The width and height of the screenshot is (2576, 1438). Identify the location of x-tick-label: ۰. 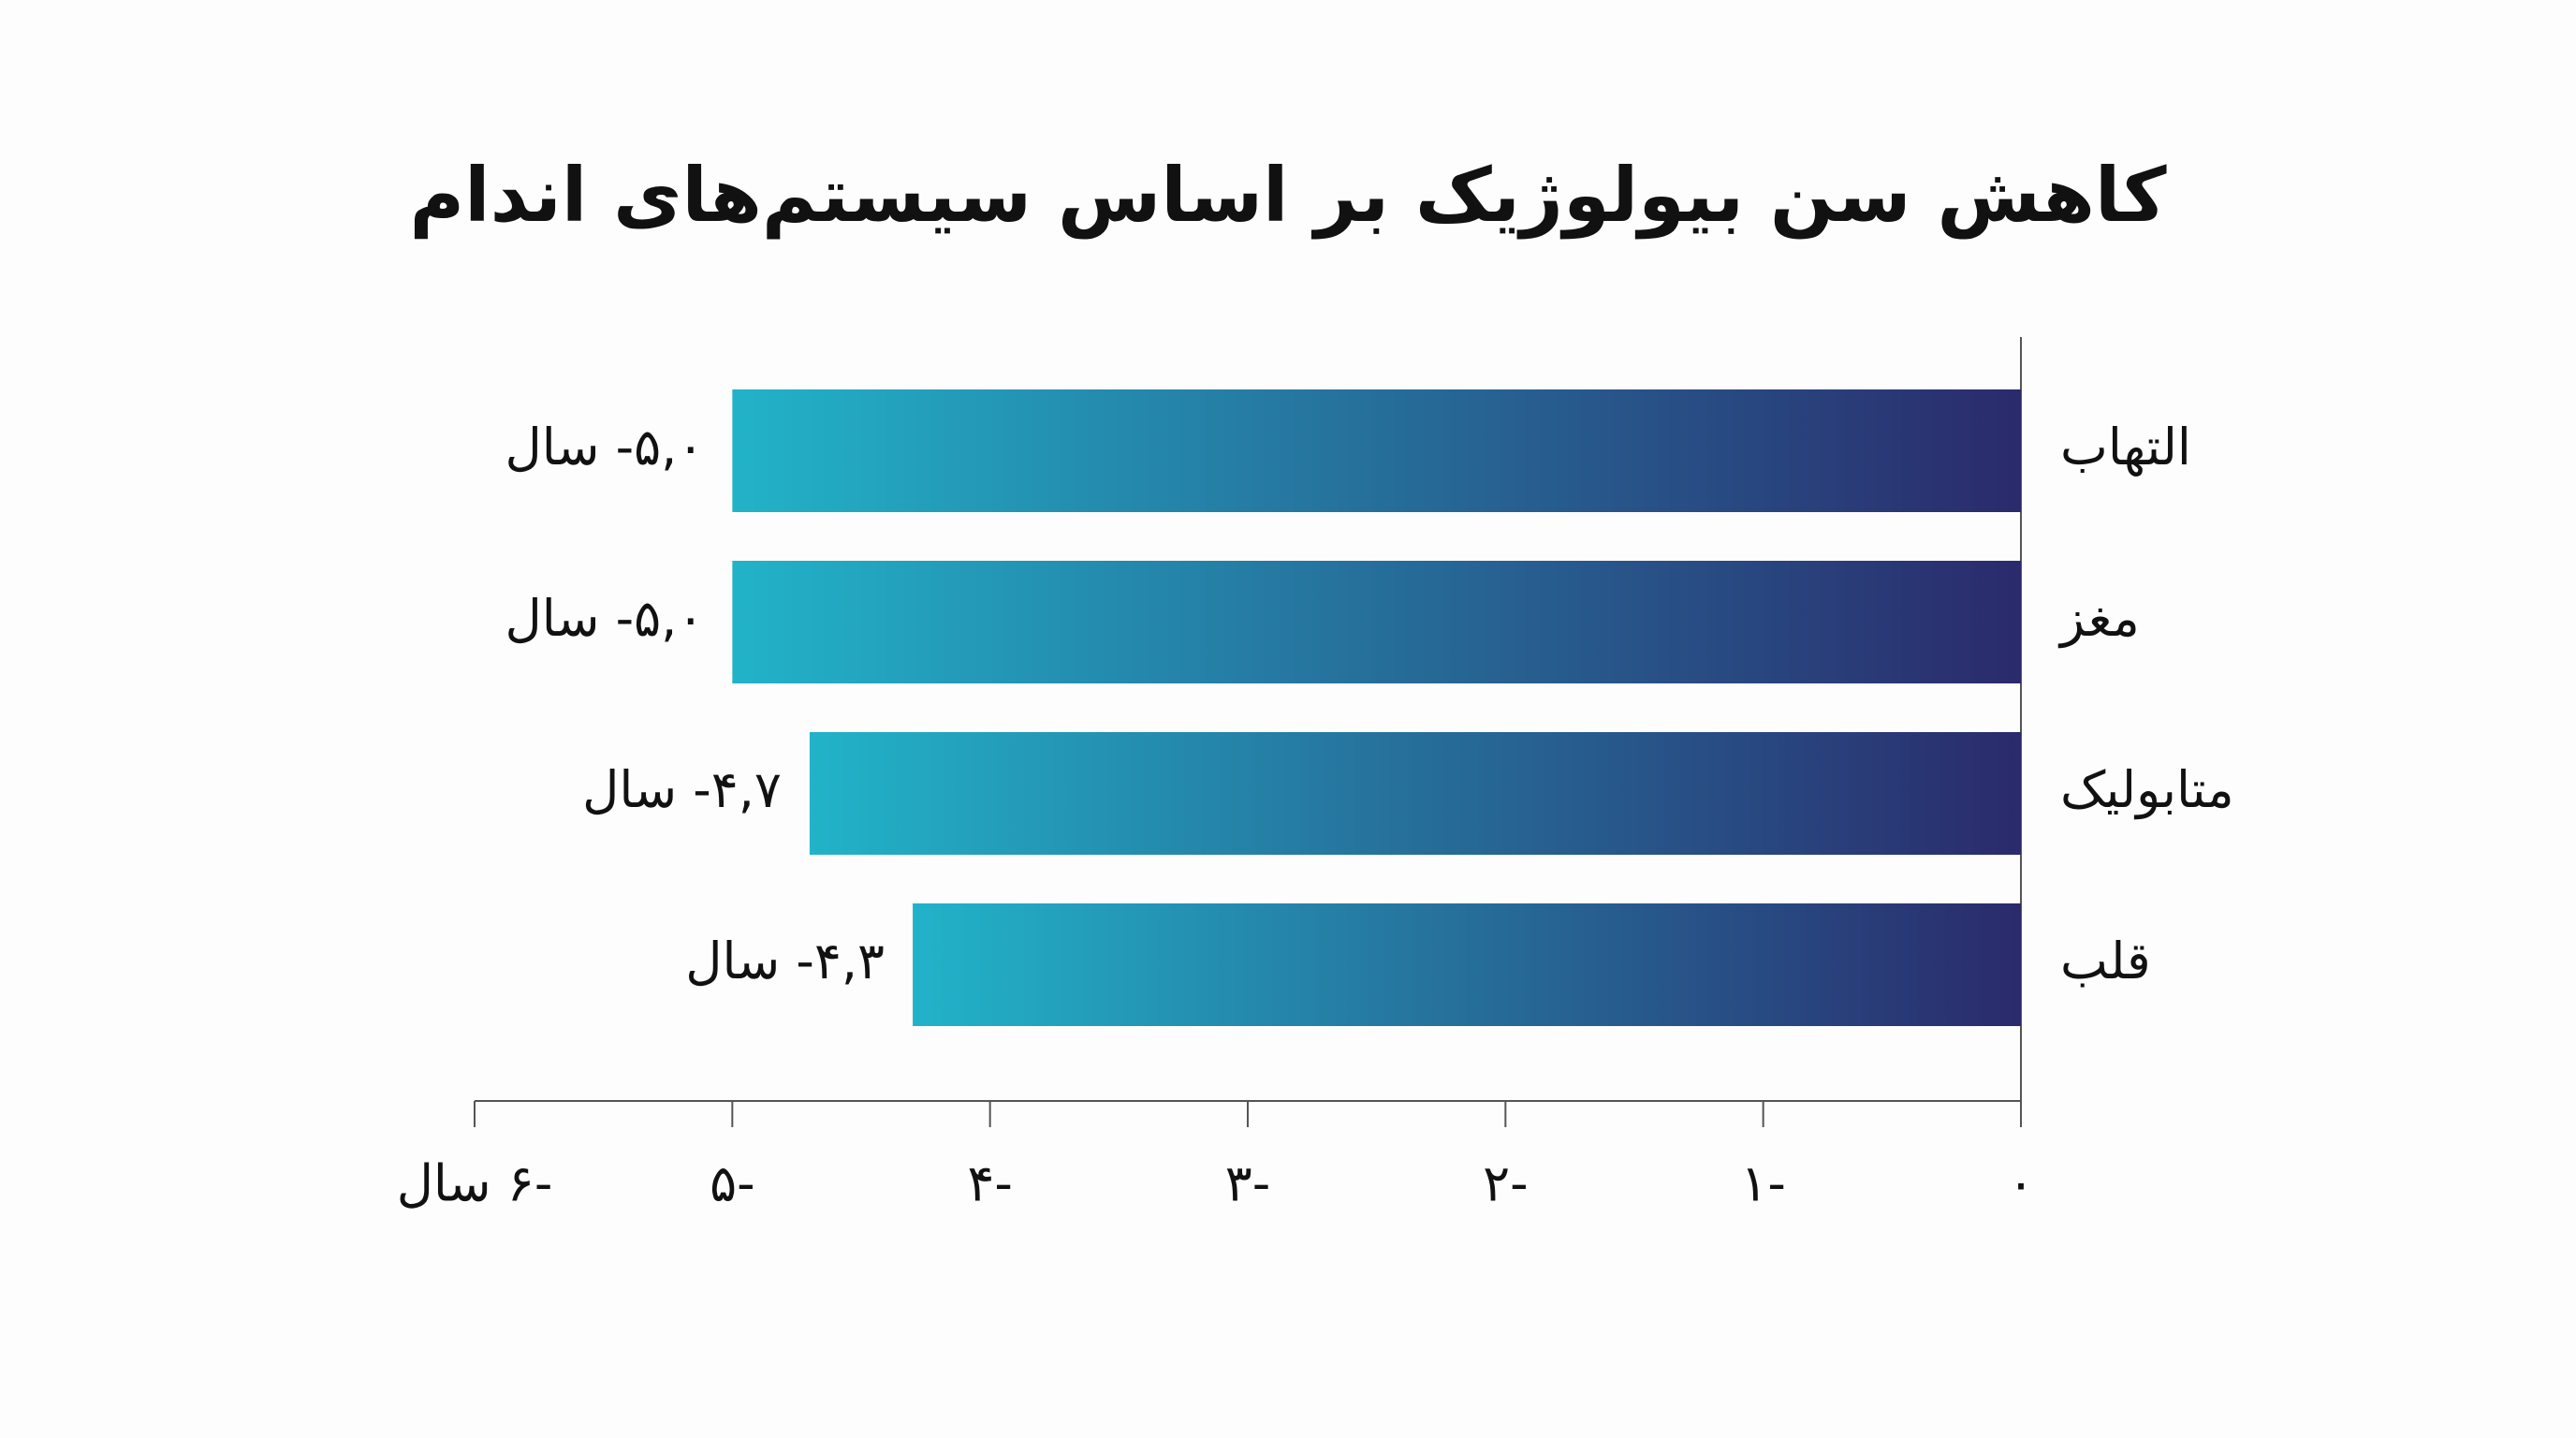
(2020, 1183).